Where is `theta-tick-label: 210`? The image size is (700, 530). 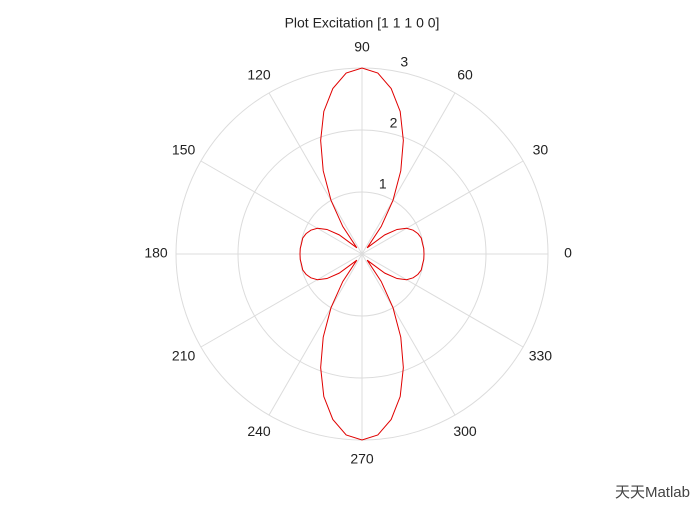 theta-tick-label: 210 is located at coordinates (184, 356).